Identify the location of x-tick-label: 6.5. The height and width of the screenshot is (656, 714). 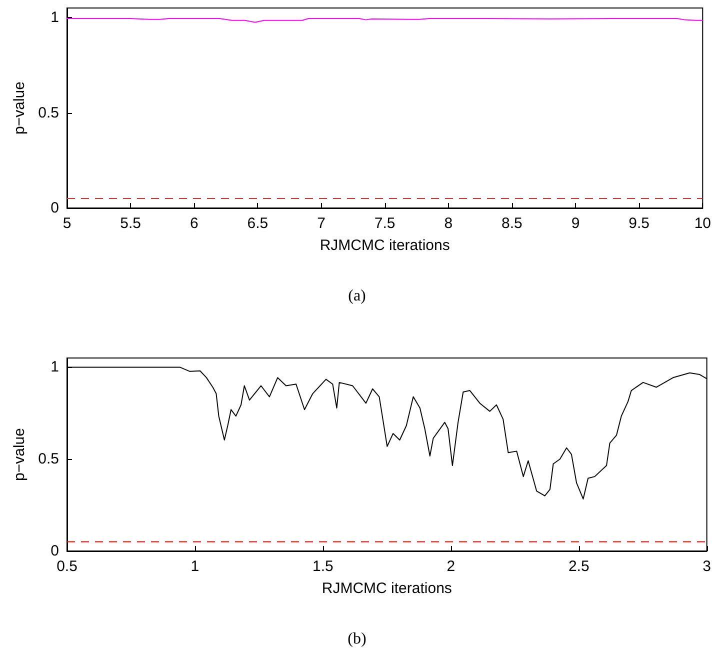
(257, 223).